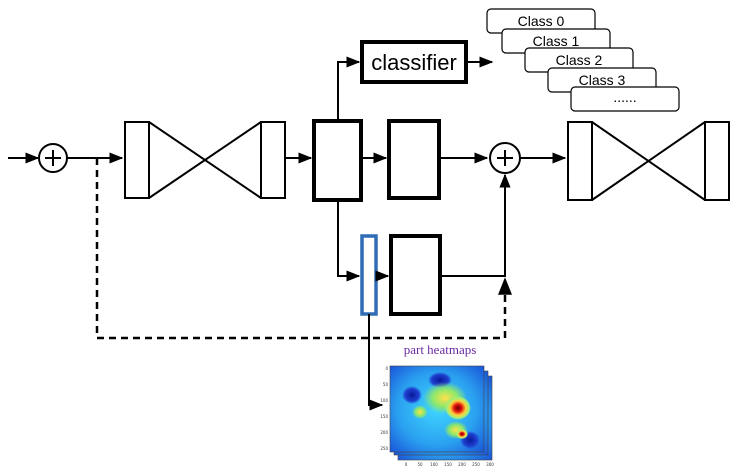 The width and height of the screenshot is (739, 473). I want to click on x-tick: 250, so click(476, 464).